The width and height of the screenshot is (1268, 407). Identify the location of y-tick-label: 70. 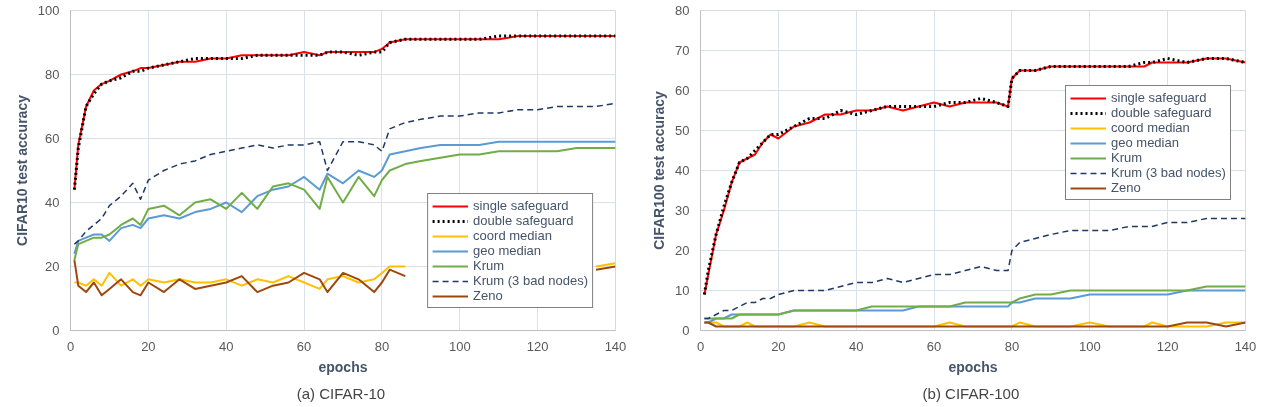
(682, 50).